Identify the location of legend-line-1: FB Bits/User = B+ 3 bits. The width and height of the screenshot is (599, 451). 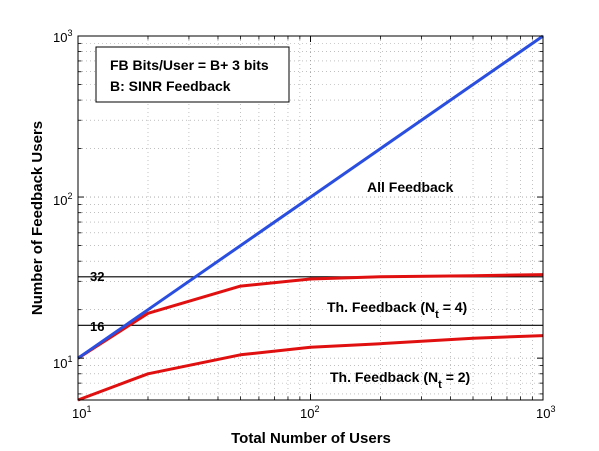
(189, 65).